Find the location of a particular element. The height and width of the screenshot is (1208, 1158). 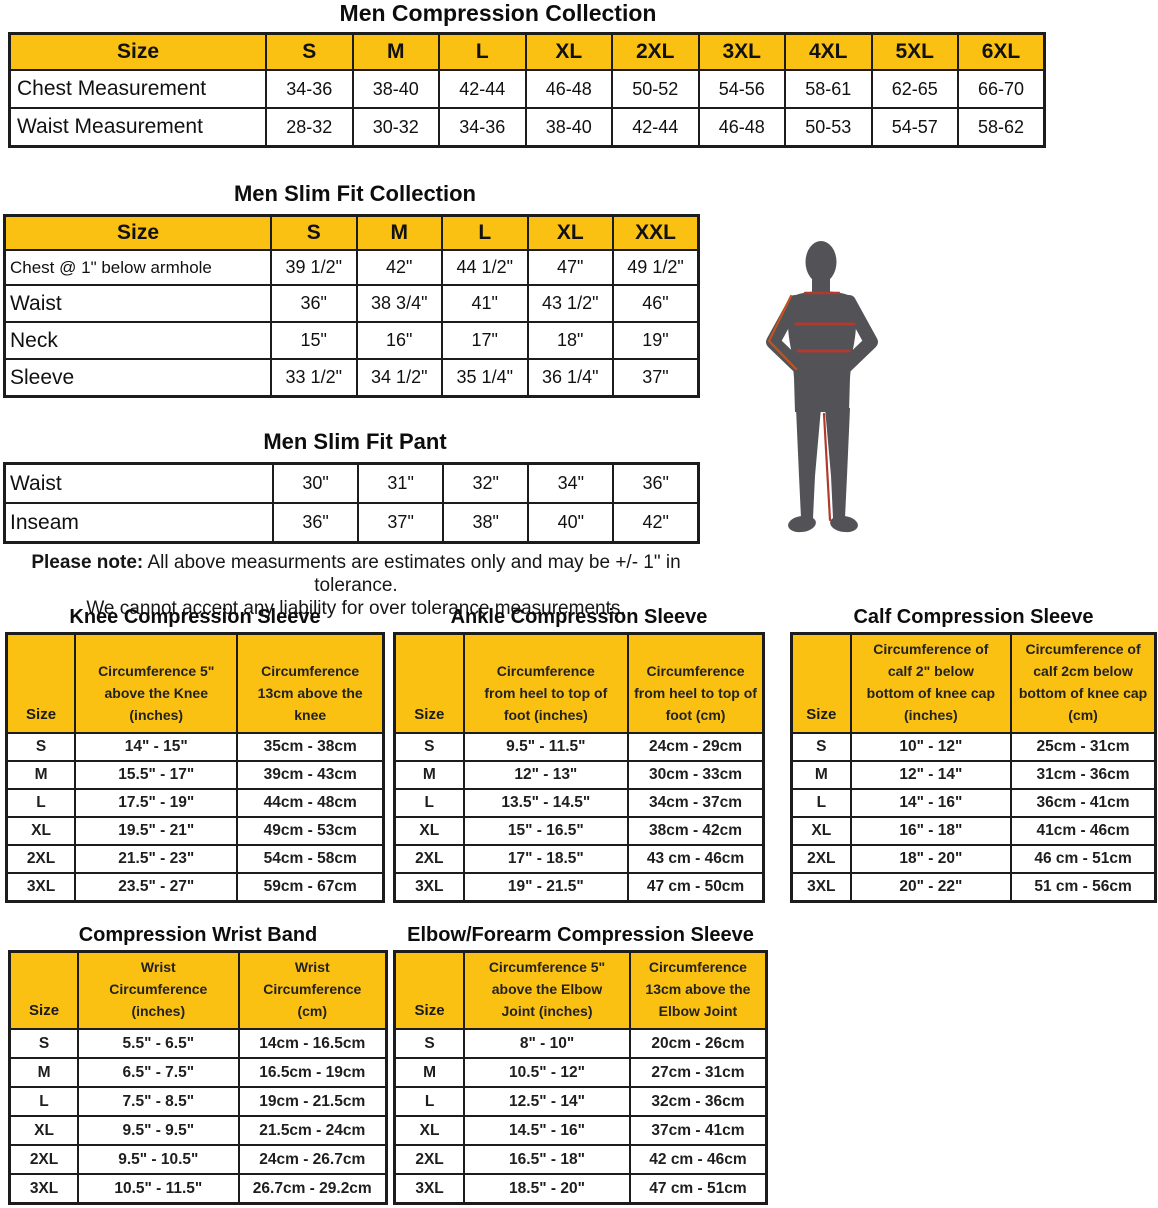

value-cell: 26.7cm - 29.2cm is located at coordinates (312, 1189).